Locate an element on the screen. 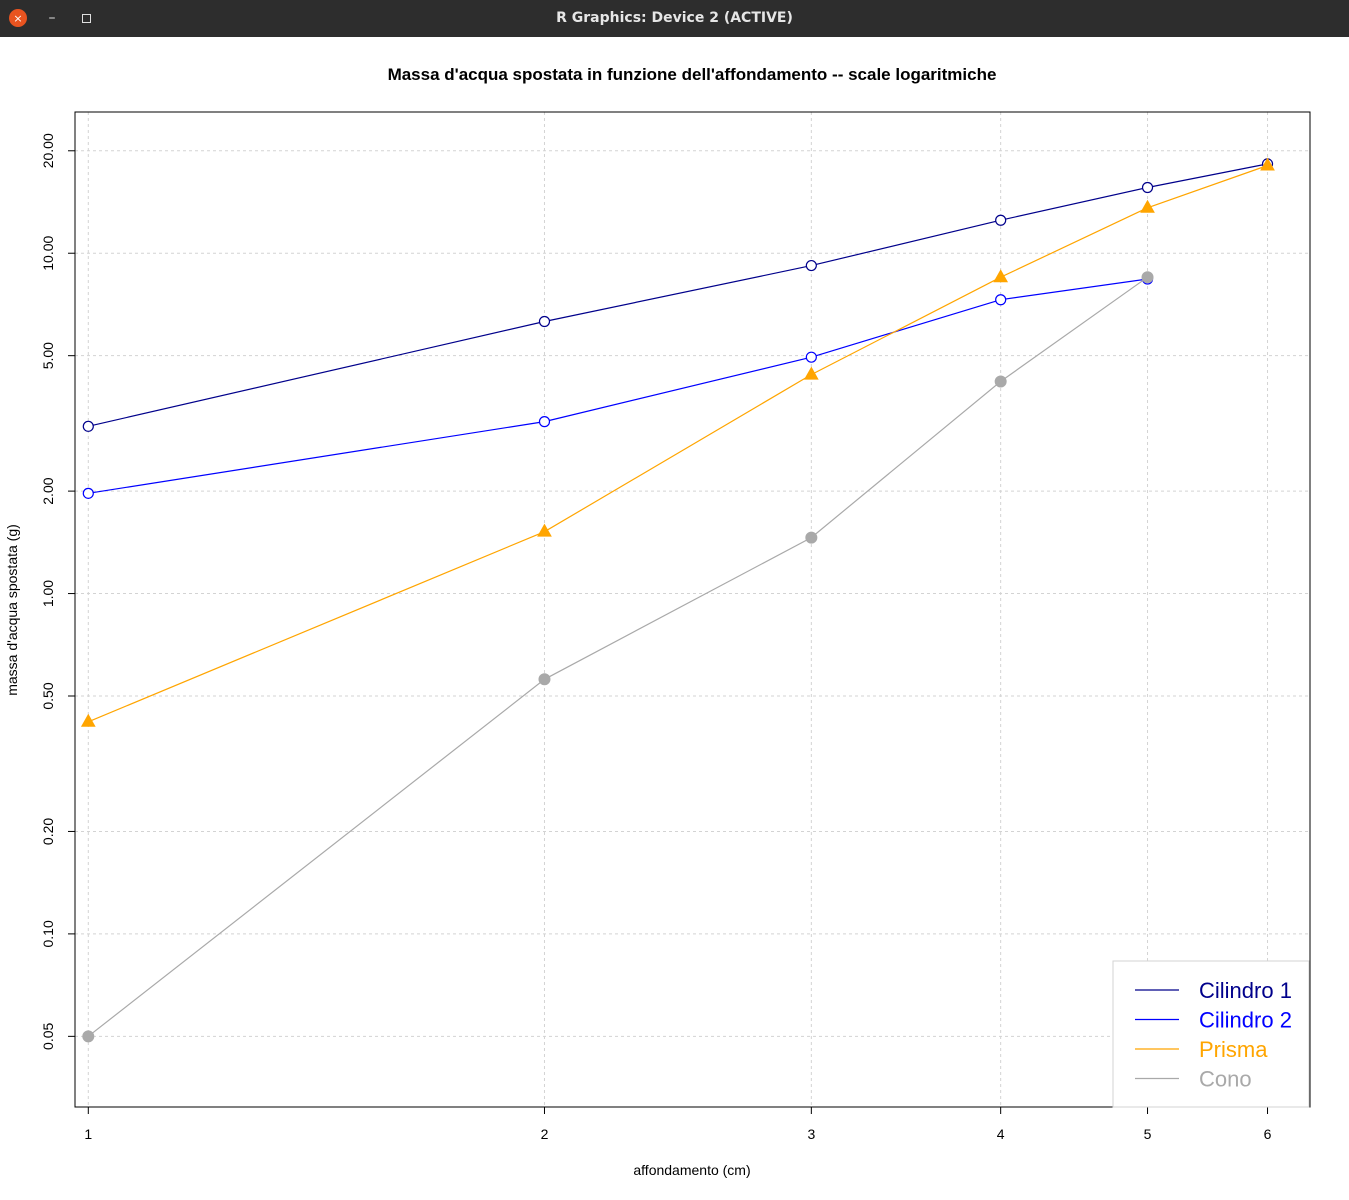 Image resolution: width=1349 pixels, height=1200 pixels. y-tick-label: 1.00 is located at coordinates (48, 593).